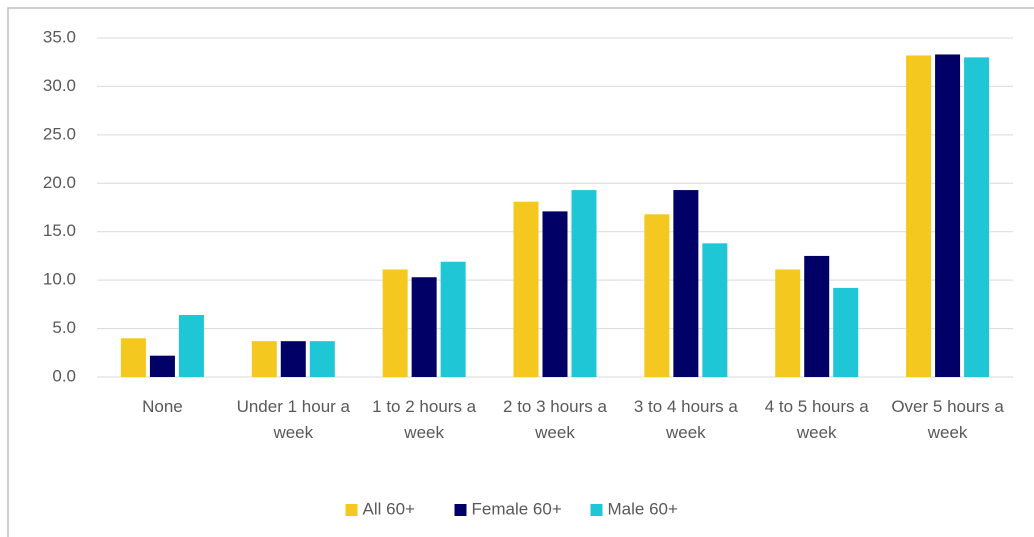 The image size is (1034, 537). I want to click on x-tick-label: Under 1 hour a week, so click(293, 419).